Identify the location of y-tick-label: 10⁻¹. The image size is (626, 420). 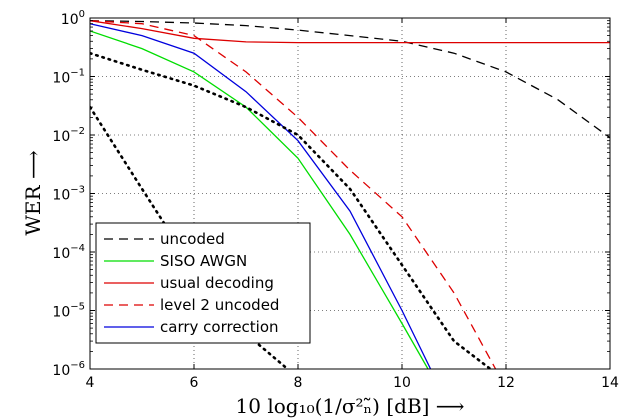
(68, 77).